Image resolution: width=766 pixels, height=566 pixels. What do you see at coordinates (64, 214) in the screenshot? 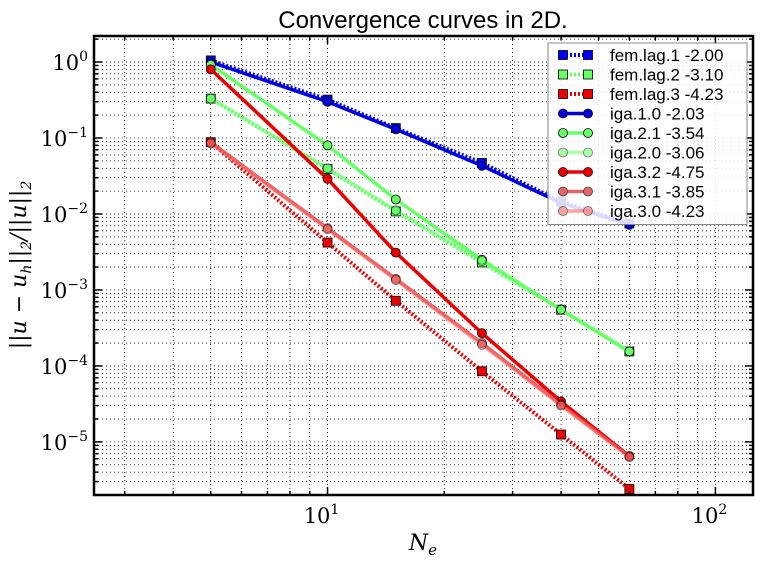
I see `y-tick-label: 10⁻²` at bounding box center [64, 214].